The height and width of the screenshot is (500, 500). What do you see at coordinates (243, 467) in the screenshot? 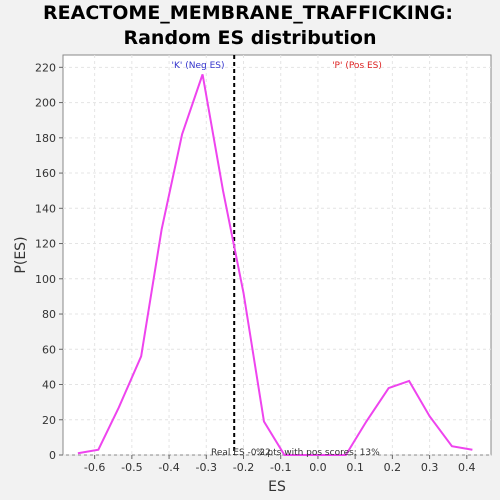
I see `x-tick-label: -0.2` at bounding box center [243, 467].